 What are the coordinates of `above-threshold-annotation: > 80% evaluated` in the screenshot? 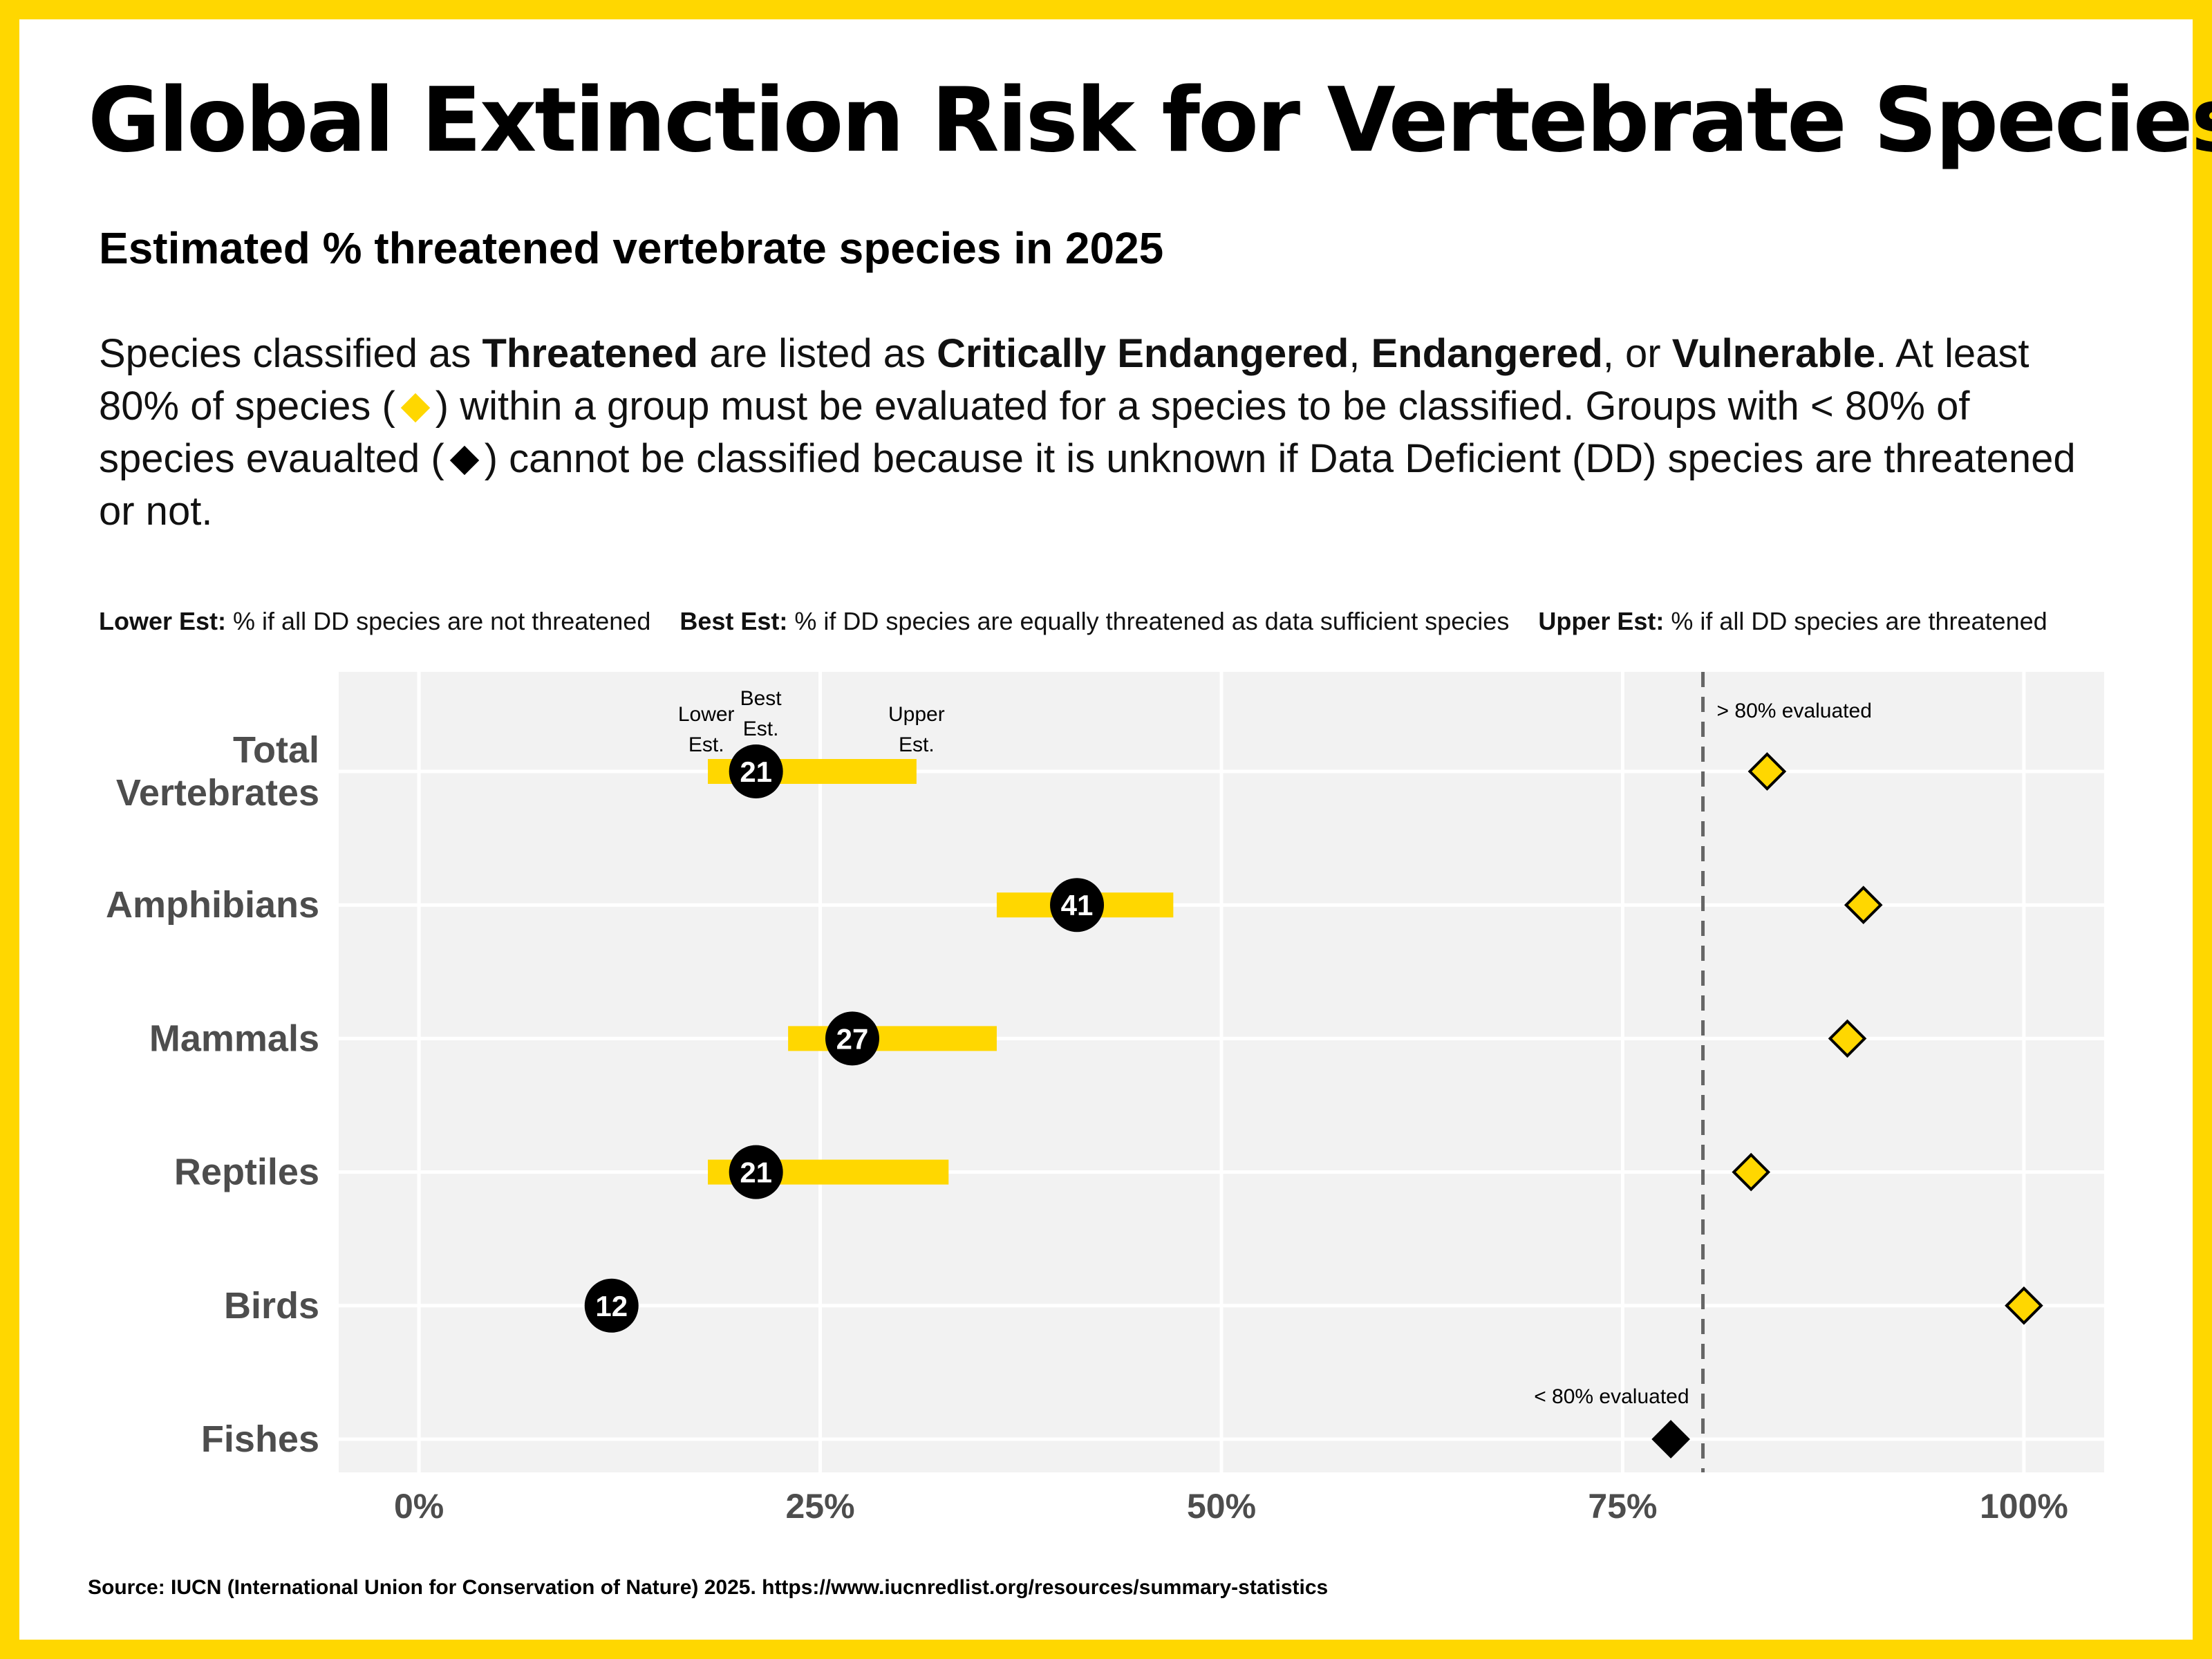 It's located at (1794, 711).